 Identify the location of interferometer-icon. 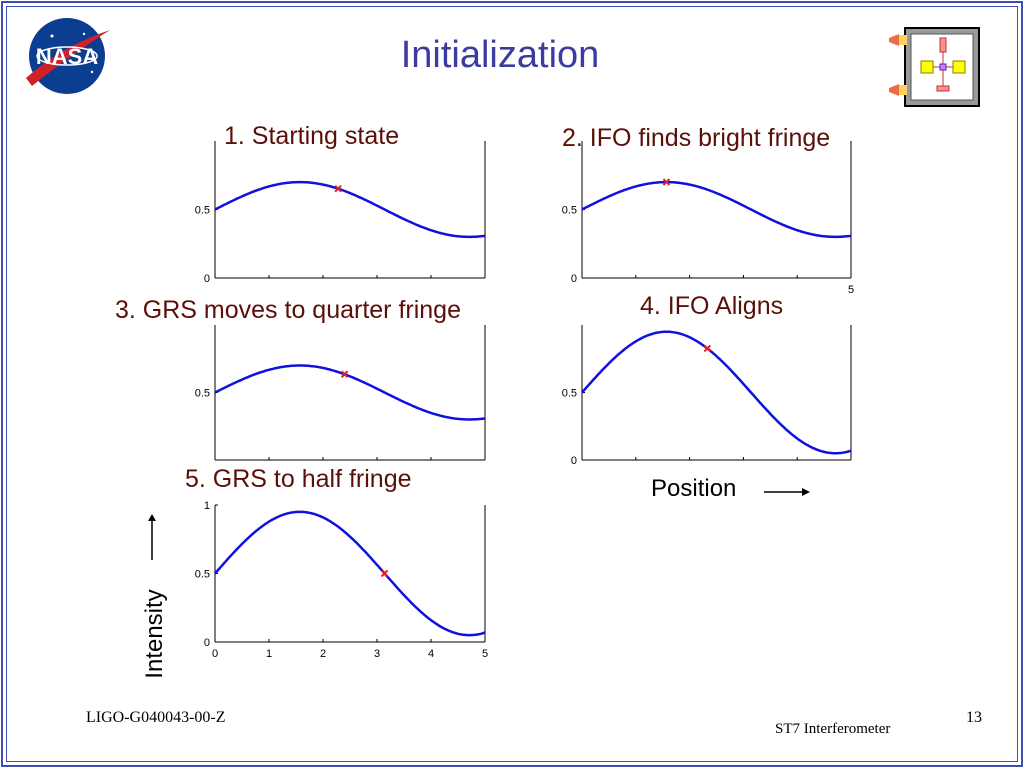
(934, 67).